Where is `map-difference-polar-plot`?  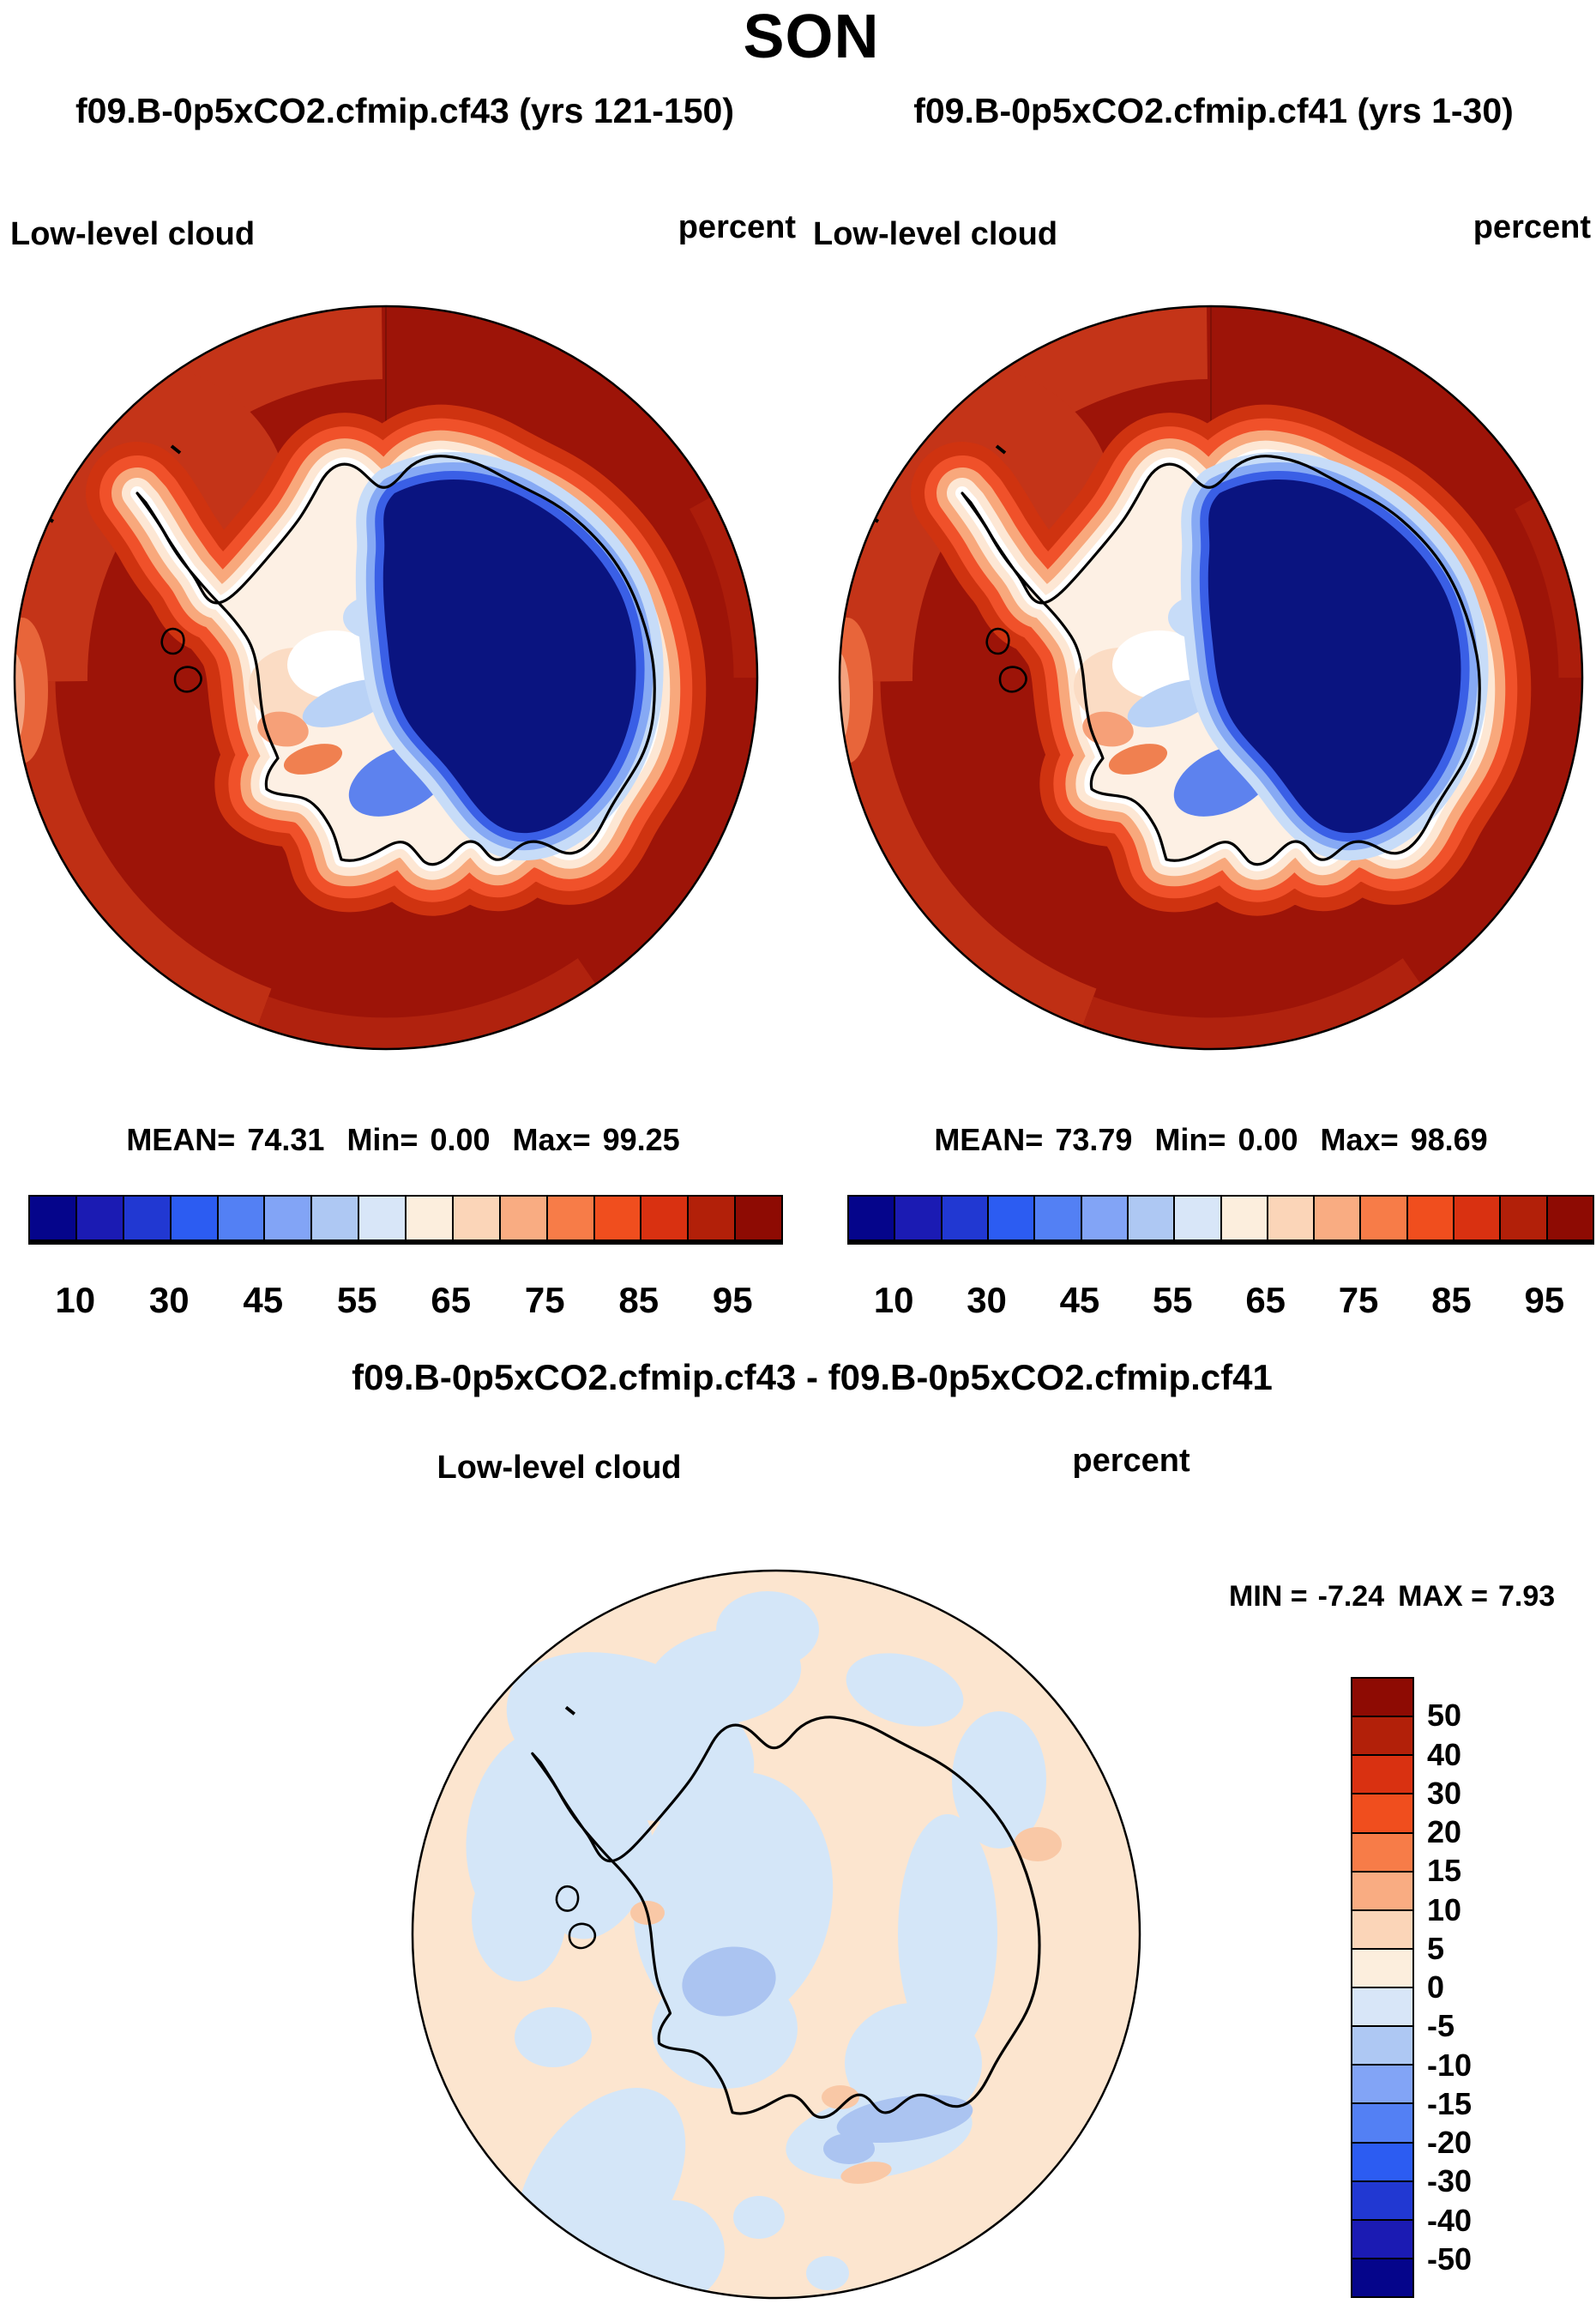 map-difference-polar-plot is located at coordinates (776, 1935).